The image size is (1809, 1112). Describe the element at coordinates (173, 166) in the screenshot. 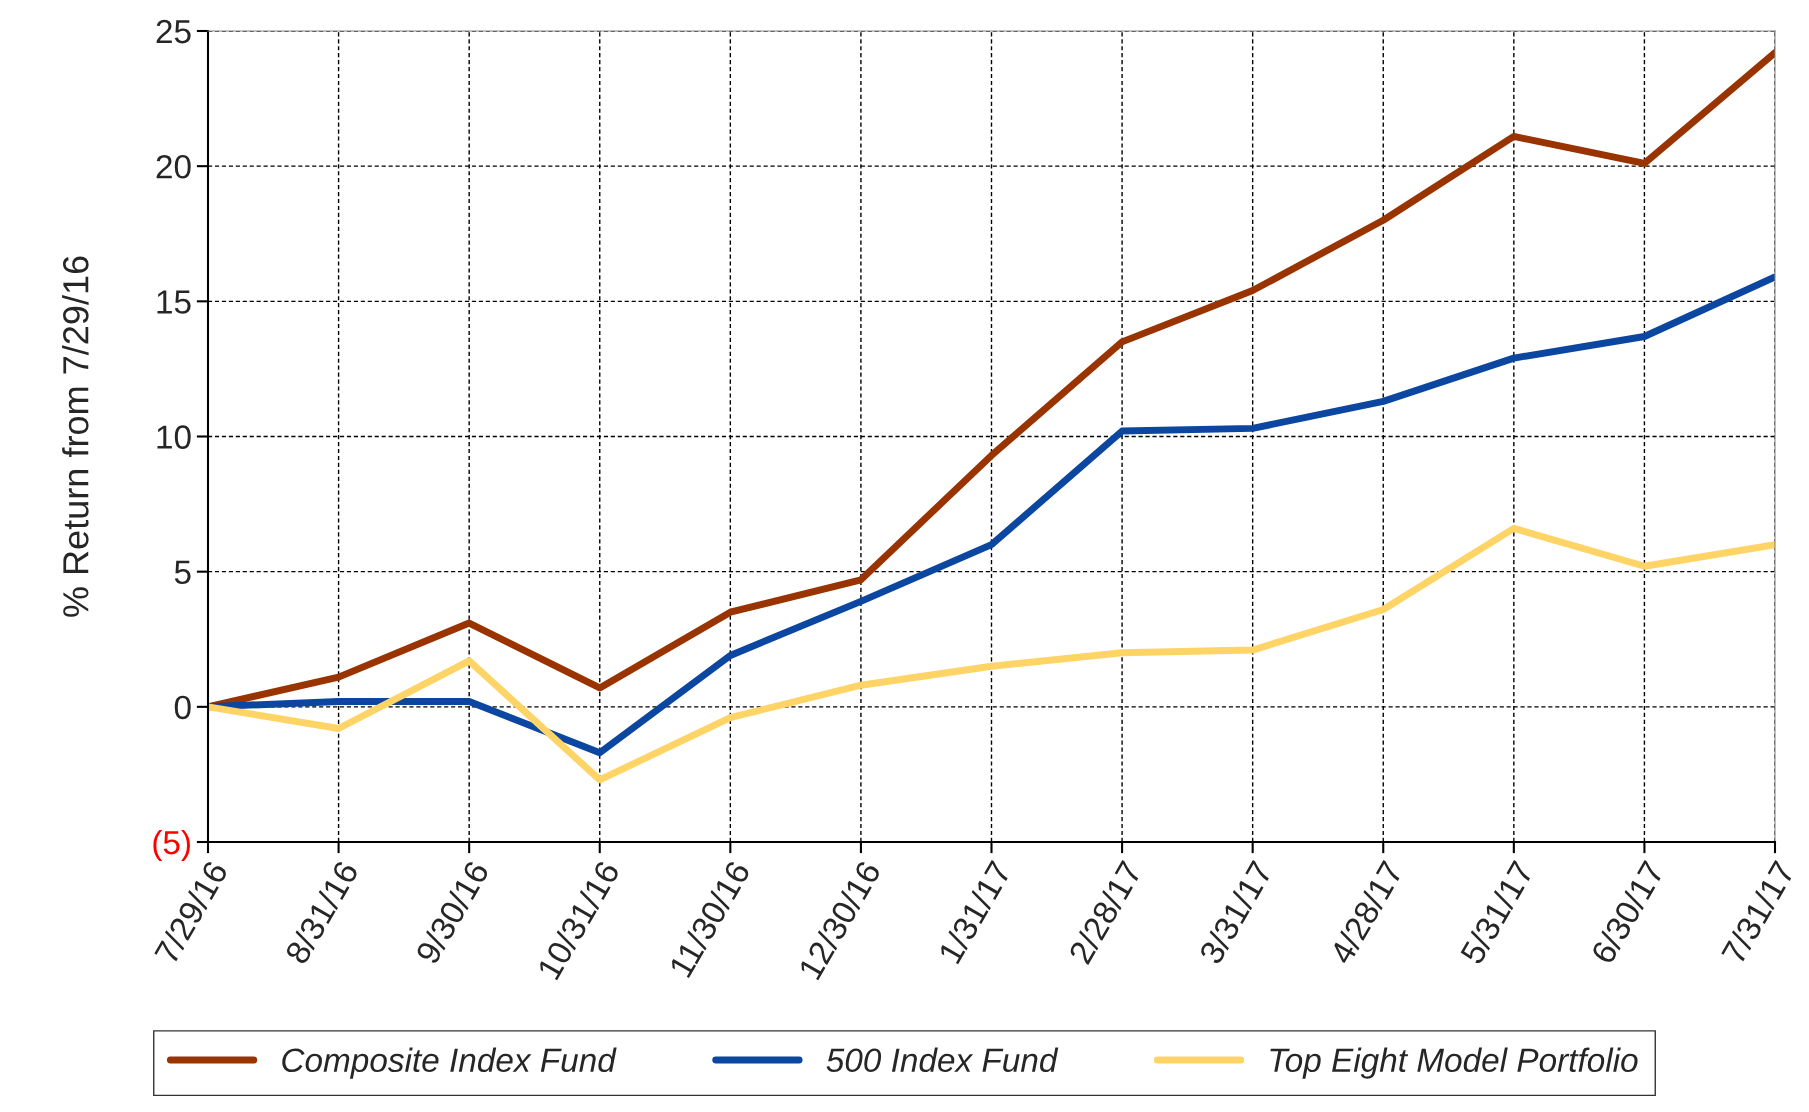

I see `y-tick-label: 20` at that location.